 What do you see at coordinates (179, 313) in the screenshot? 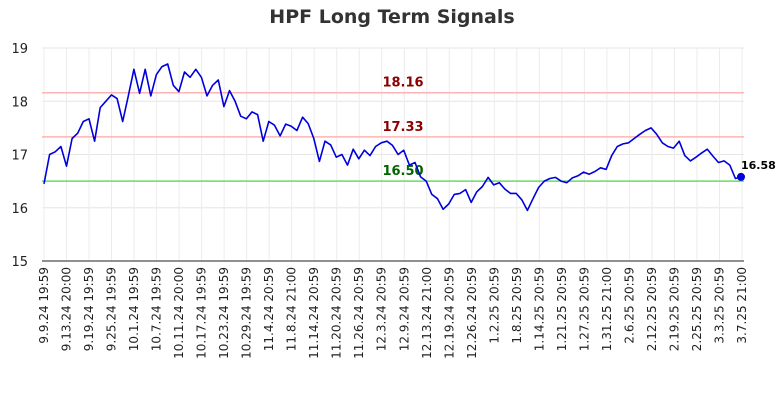
I see `x-tick-label: 10.11.24 20:00` at bounding box center [179, 313].